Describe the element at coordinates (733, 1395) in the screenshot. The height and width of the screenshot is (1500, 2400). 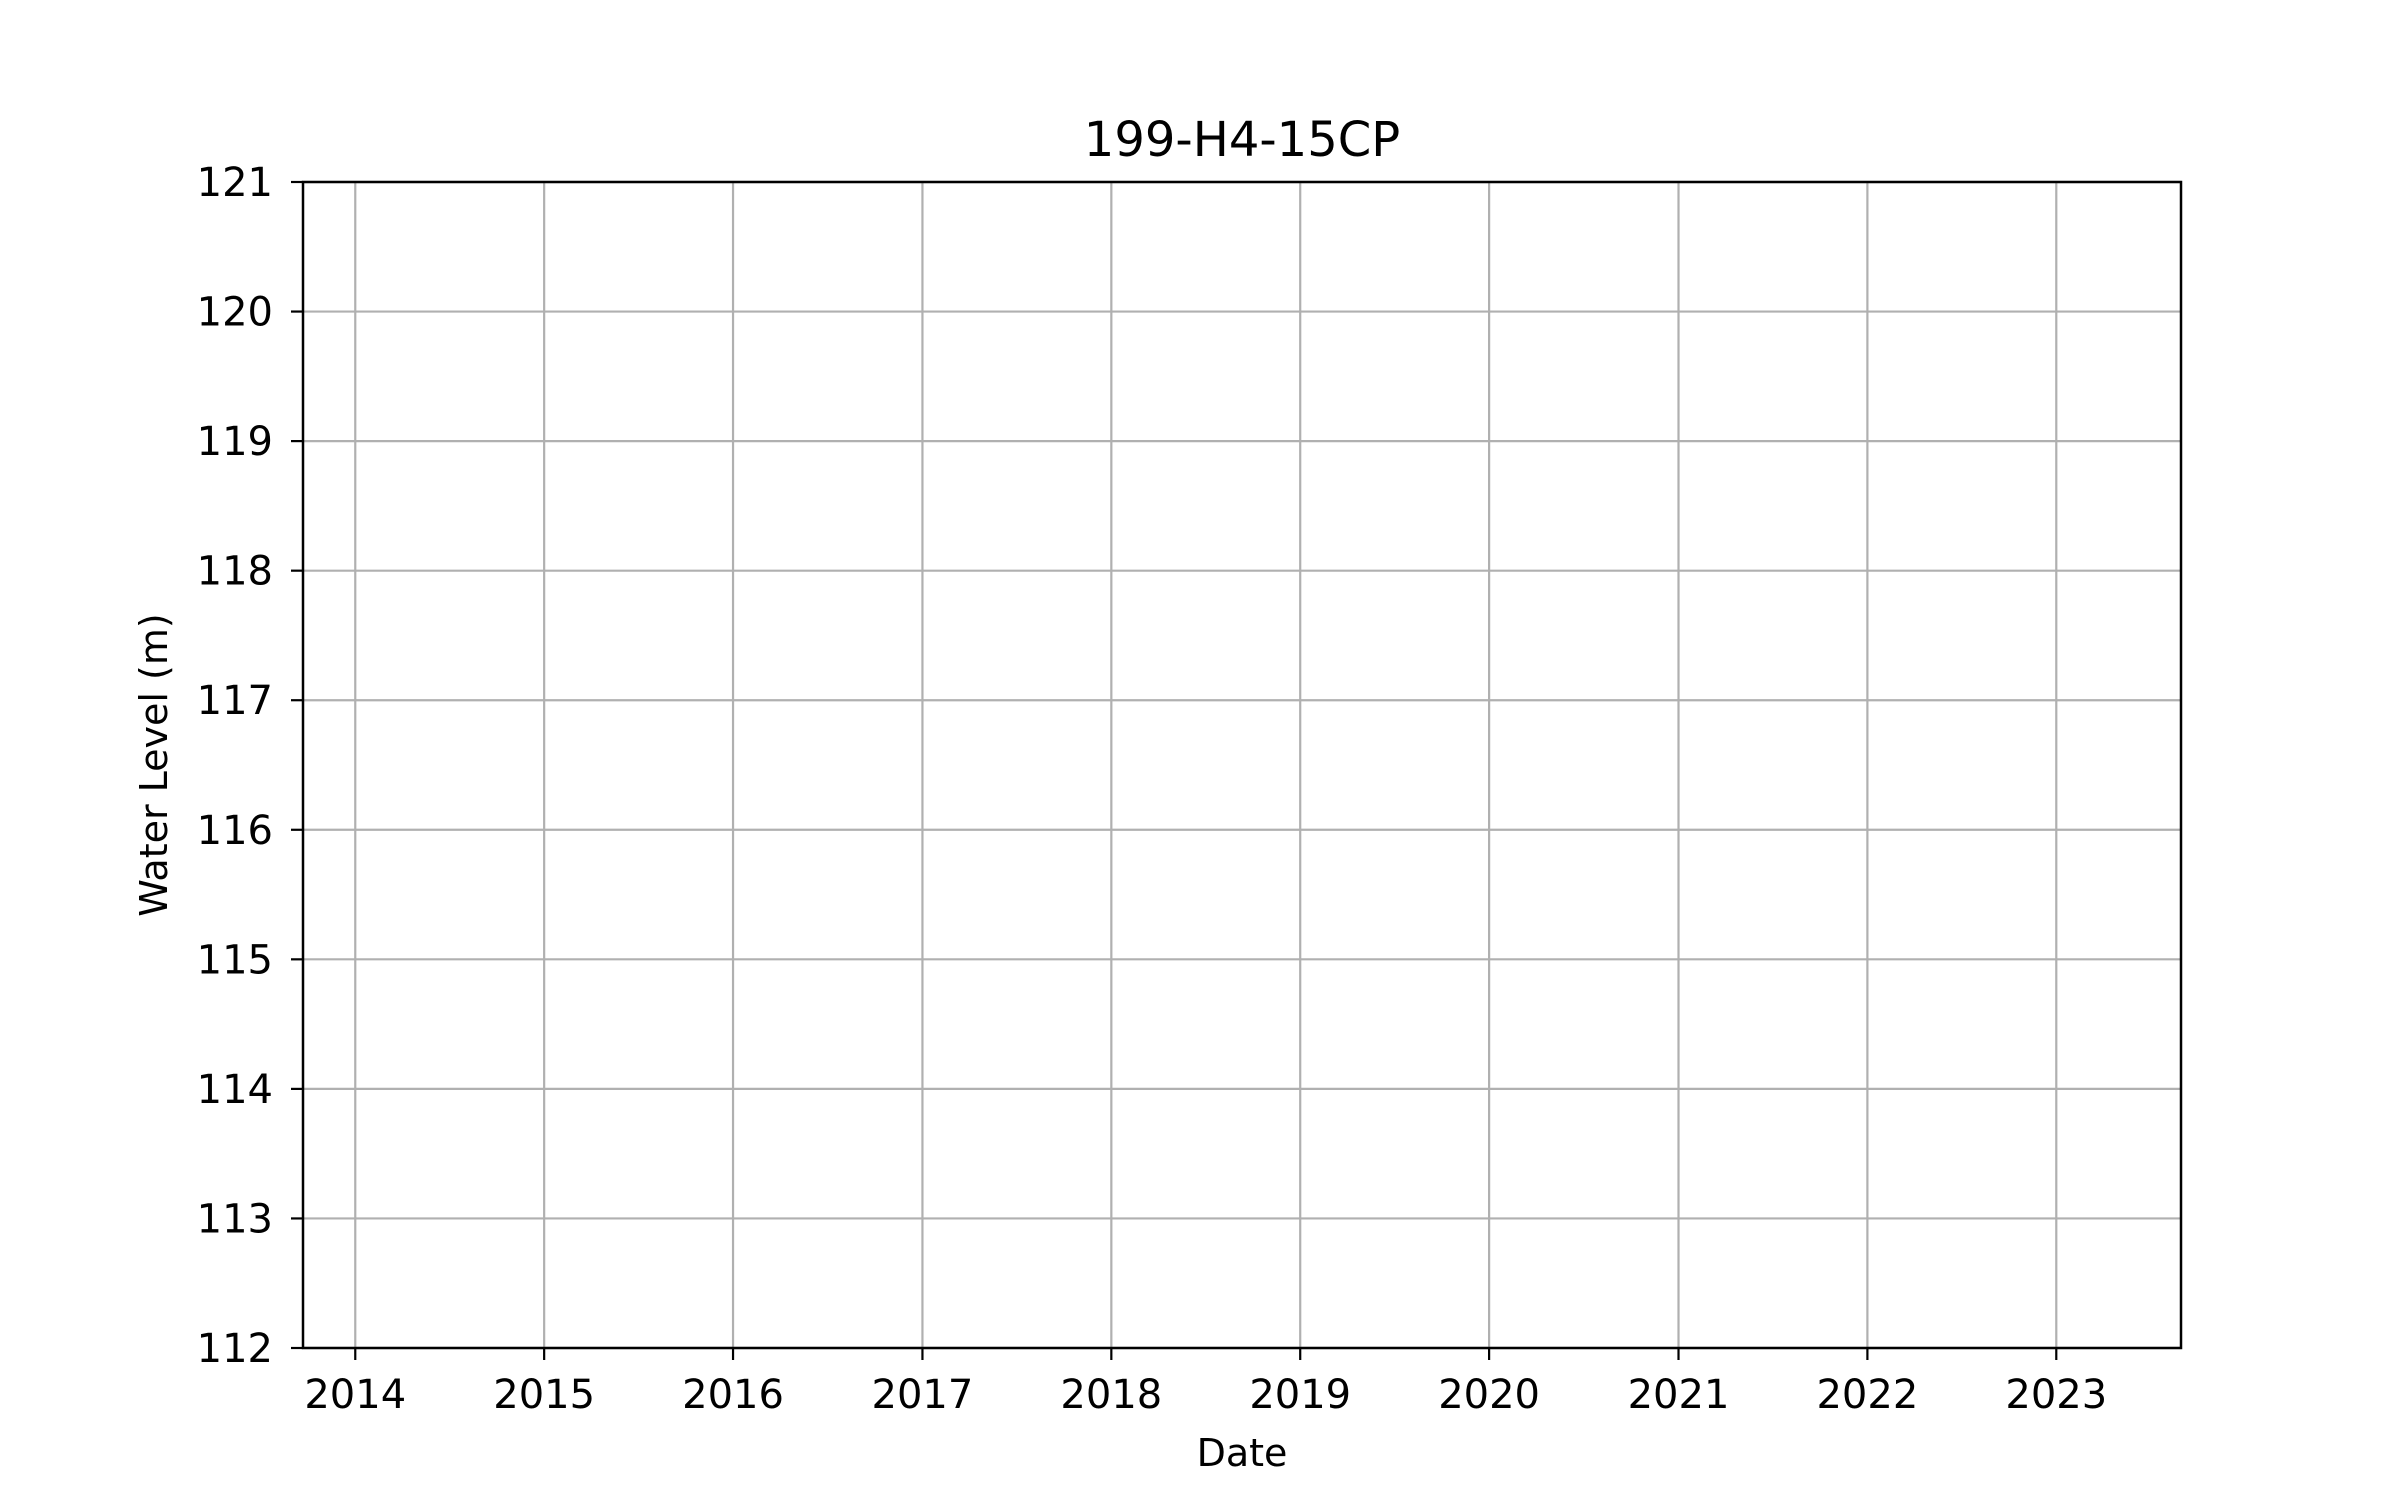
I see `x-tick-label: 2016` at that location.